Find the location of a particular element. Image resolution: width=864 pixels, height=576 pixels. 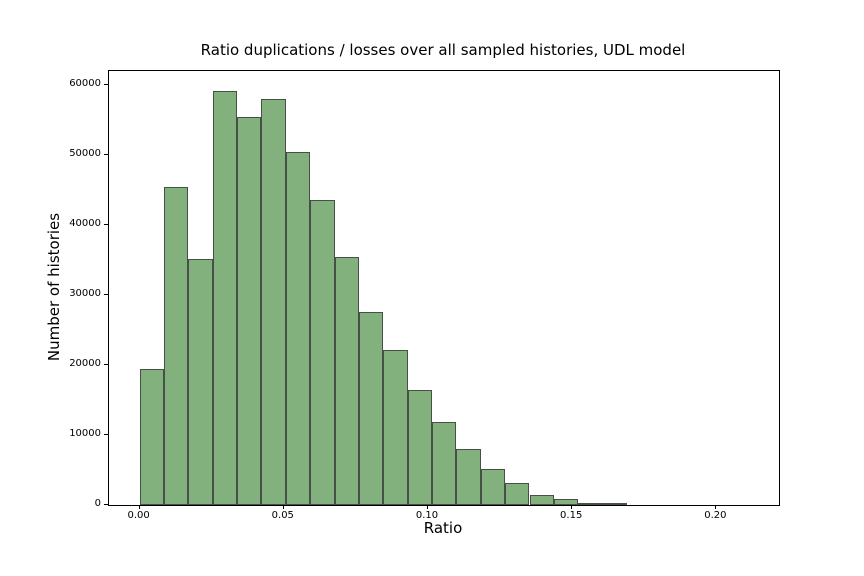

y-axis-tick-label: 10000 is located at coordinates (85, 433).